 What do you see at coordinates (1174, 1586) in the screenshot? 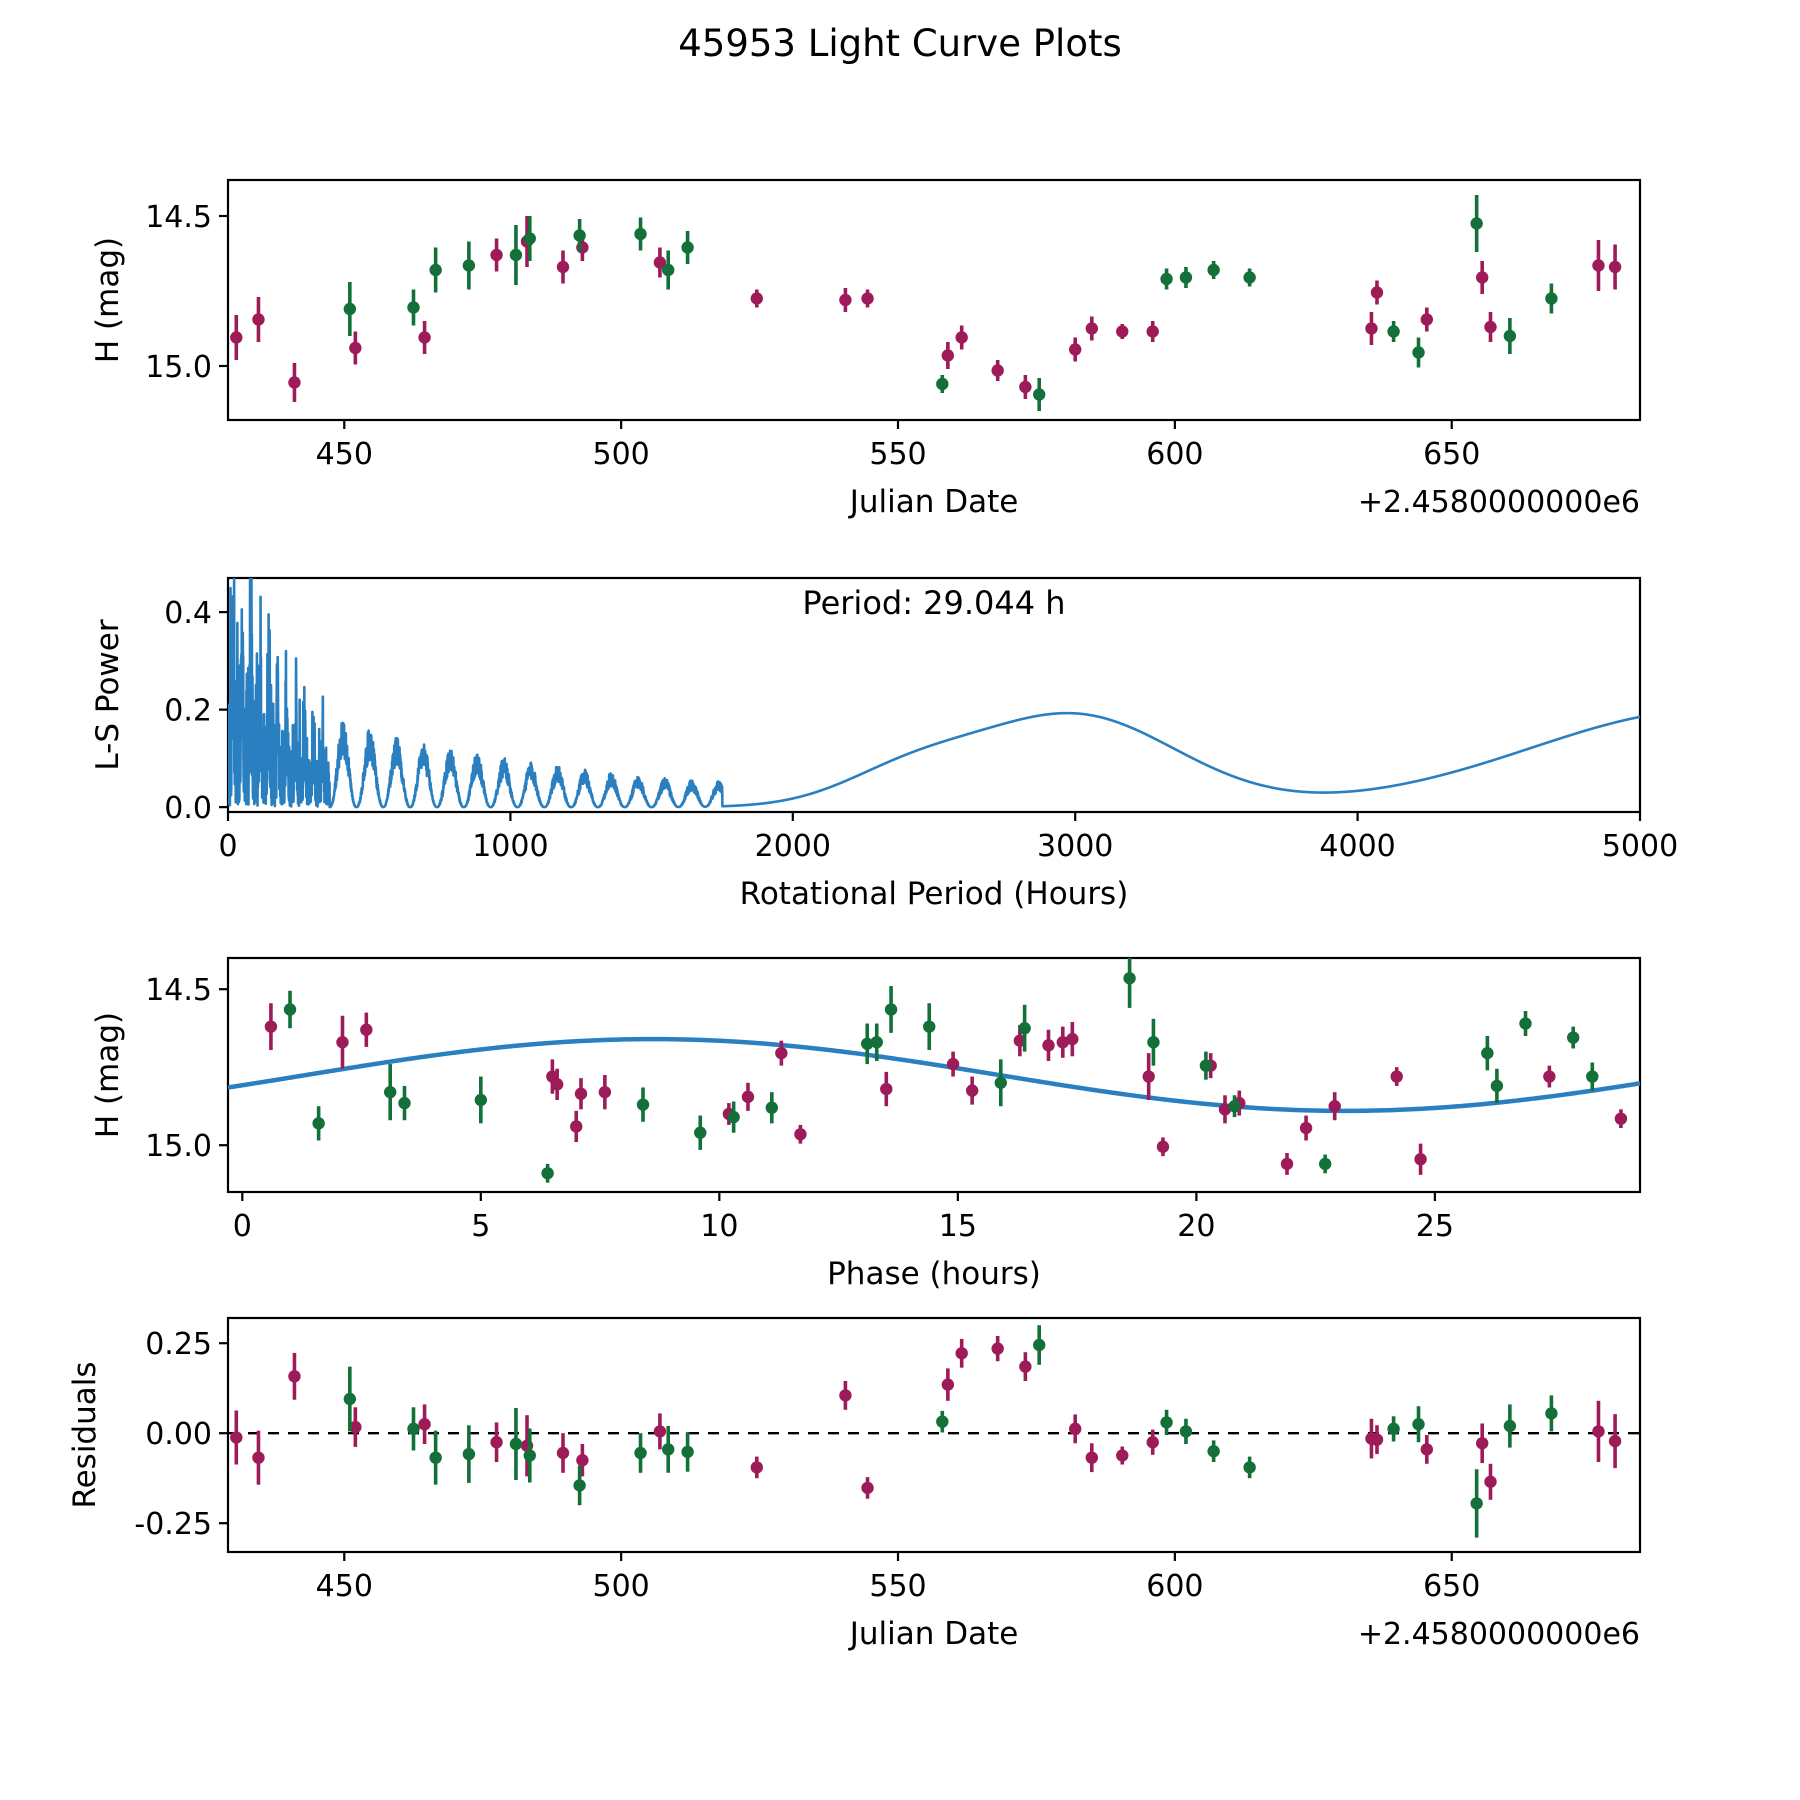
I see `x-tick-label: 600` at bounding box center [1174, 1586].